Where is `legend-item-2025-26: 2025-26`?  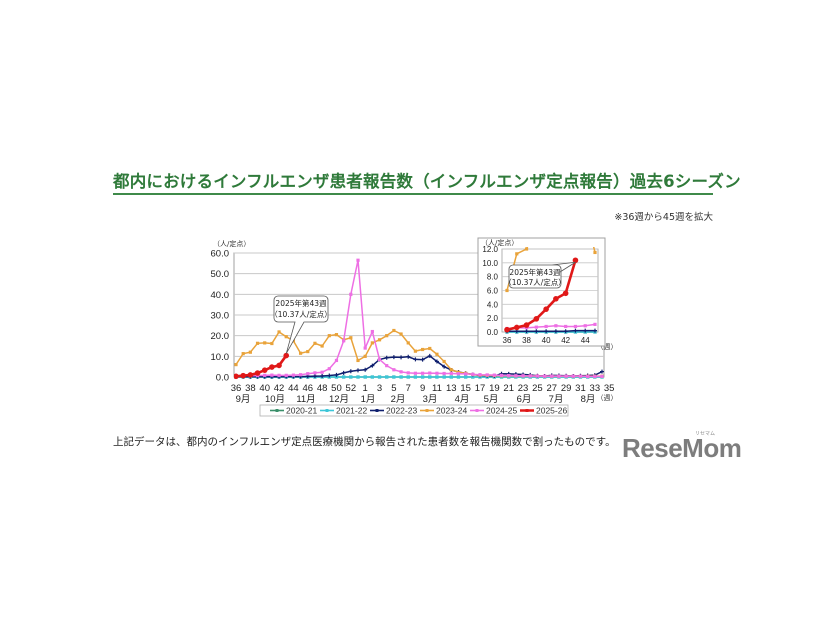
legend-item-2025-26: 2025-26 is located at coordinates (543, 411).